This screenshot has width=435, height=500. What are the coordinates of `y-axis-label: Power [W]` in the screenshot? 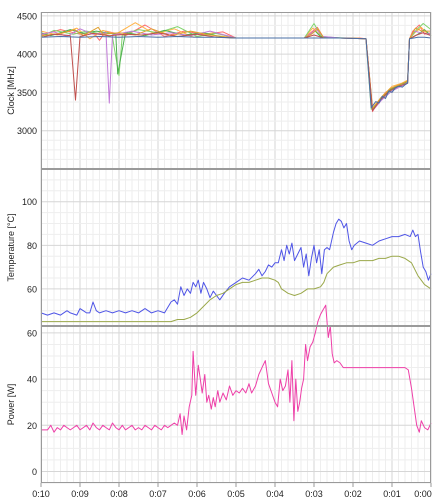 It's located at (11, 405).